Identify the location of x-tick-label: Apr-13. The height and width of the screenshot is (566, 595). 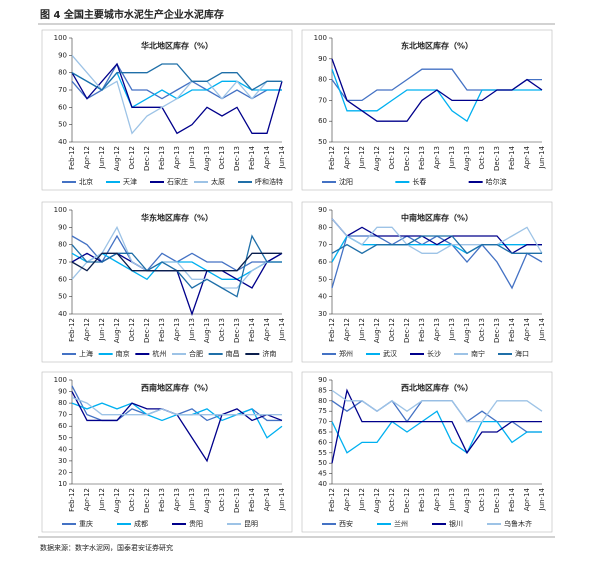
(177, 157).